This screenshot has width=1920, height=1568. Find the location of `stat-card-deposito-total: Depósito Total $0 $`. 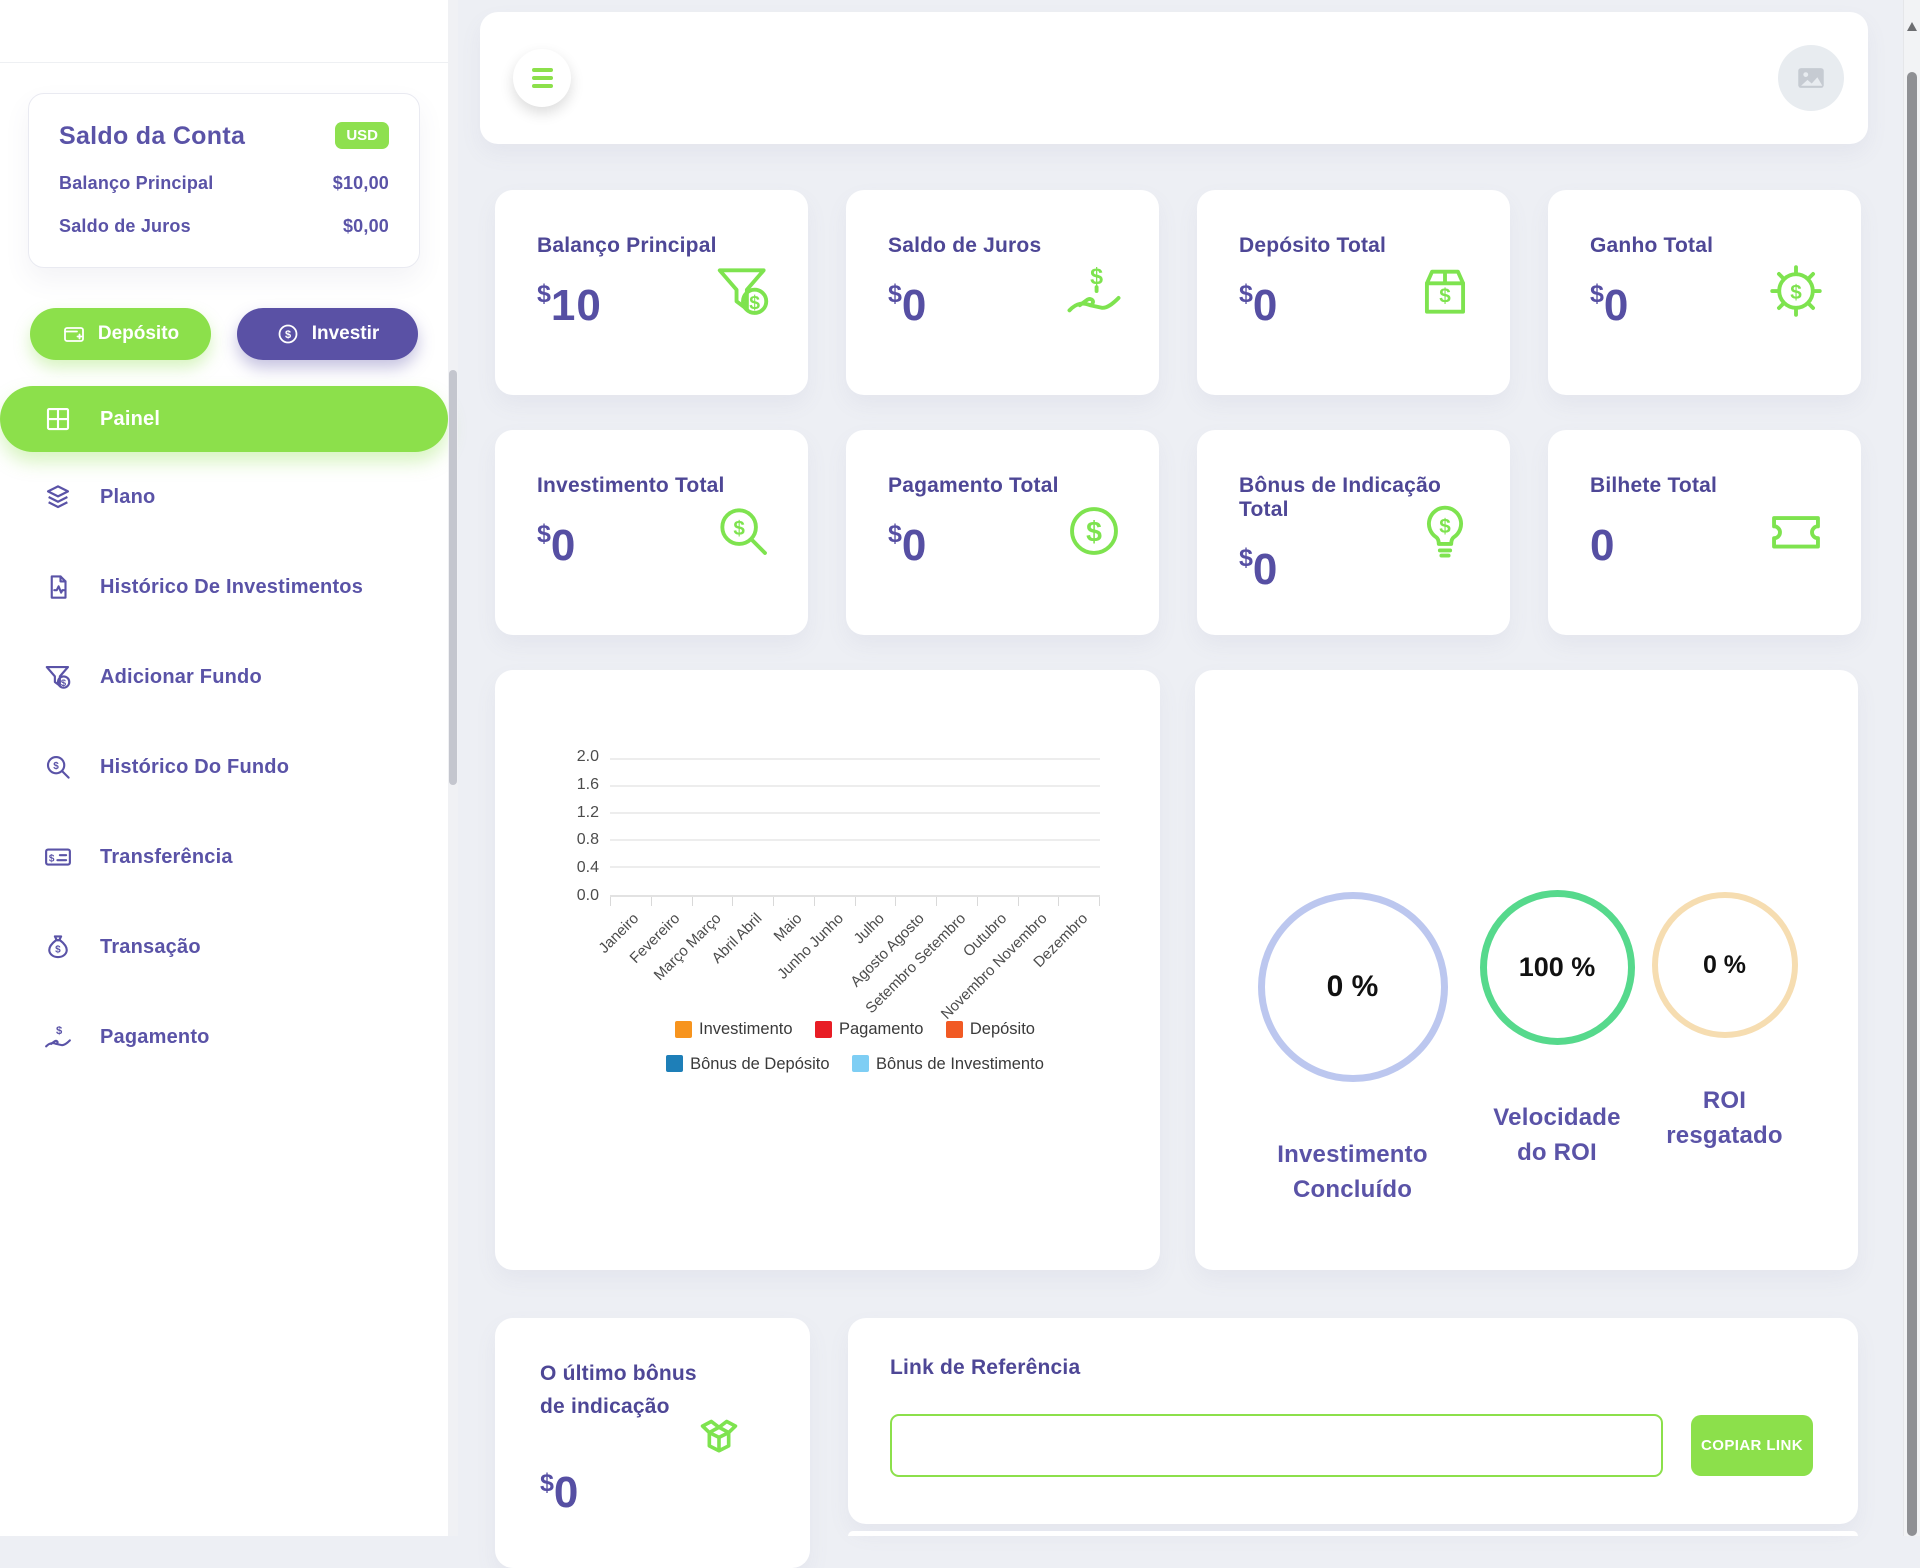

stat-card-deposito-total: Depósito Total $0 $ is located at coordinates (1353, 292).